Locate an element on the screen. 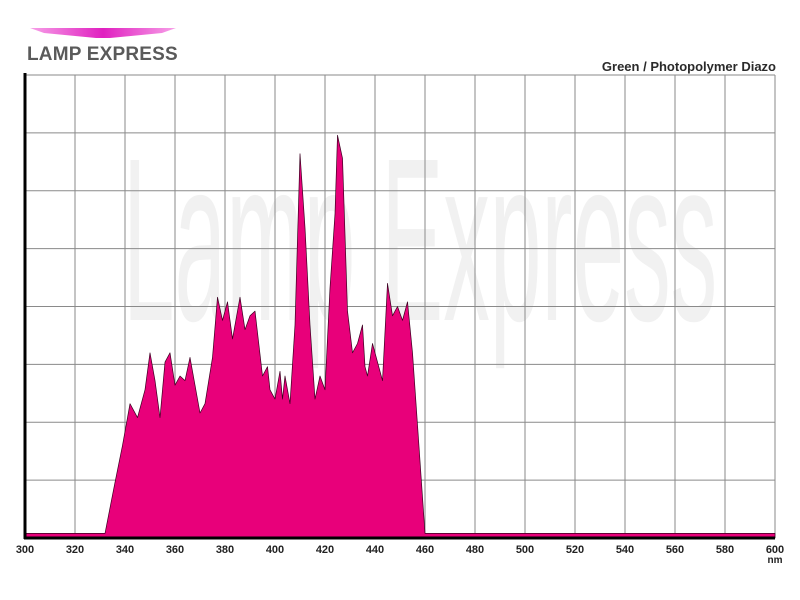 Image resolution: width=800 pixels, height=600 pixels. x-tick-label: 340 is located at coordinates (125, 550).